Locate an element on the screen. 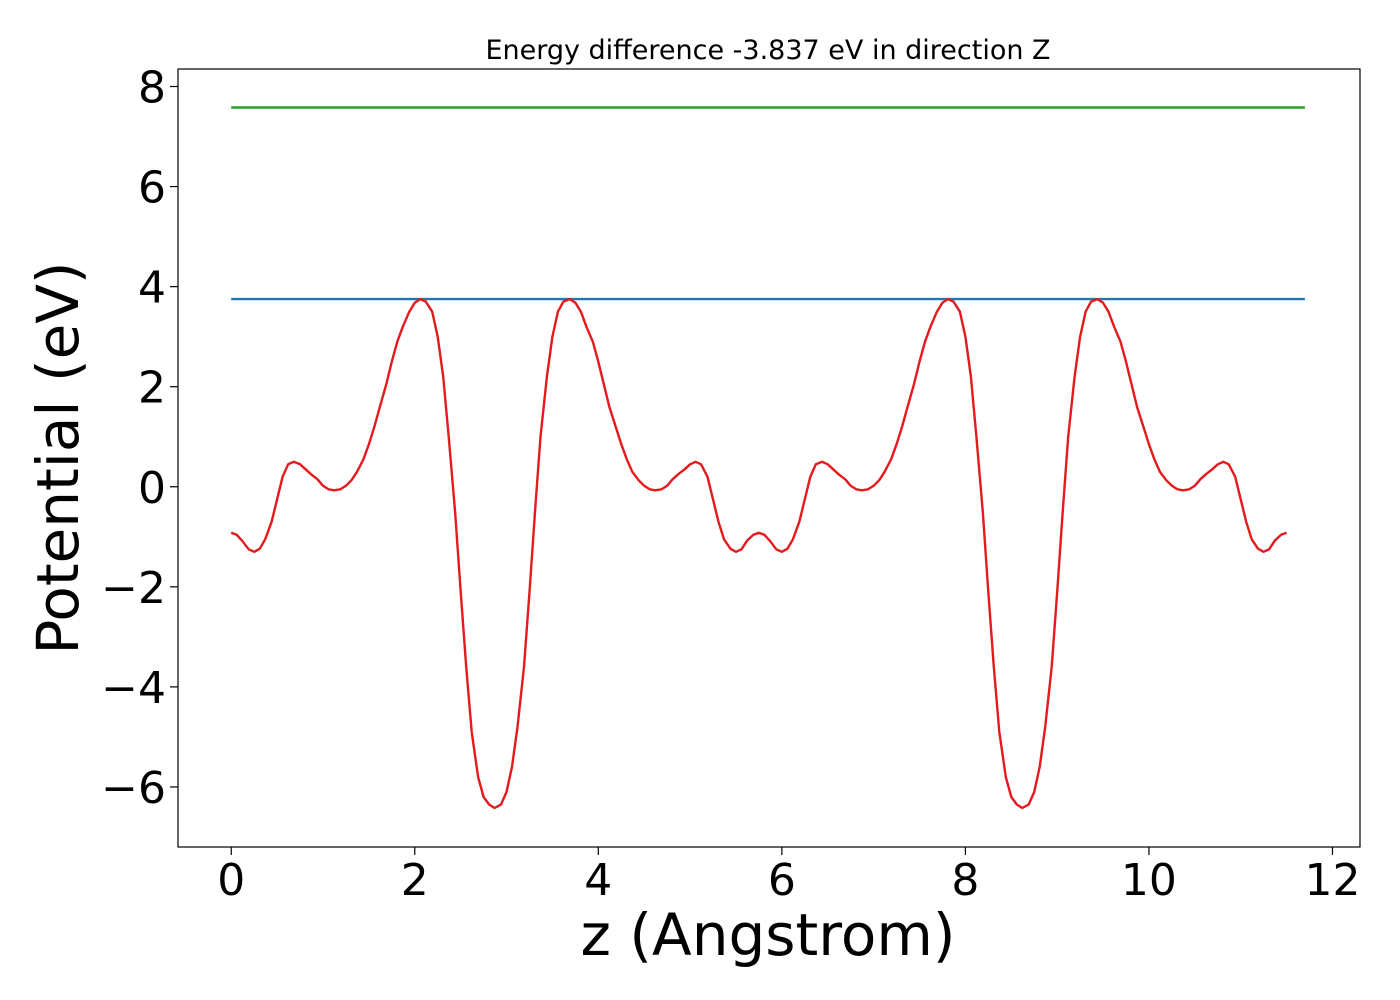  y-tick-label: −4 is located at coordinates (133, 688).